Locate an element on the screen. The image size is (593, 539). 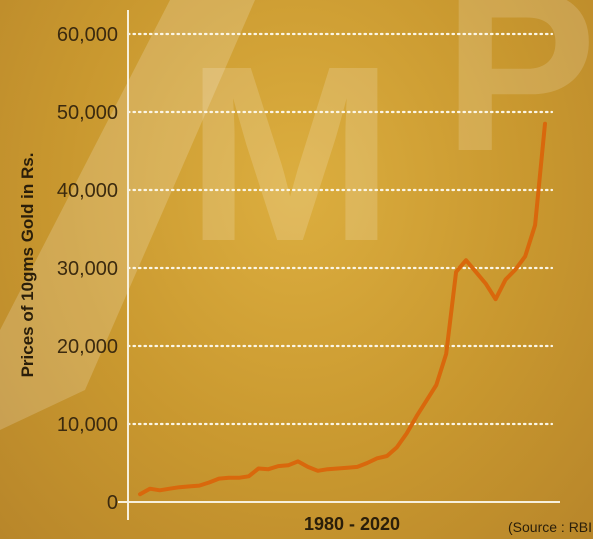
y-tick-label: 50,000 is located at coordinates (87, 113).